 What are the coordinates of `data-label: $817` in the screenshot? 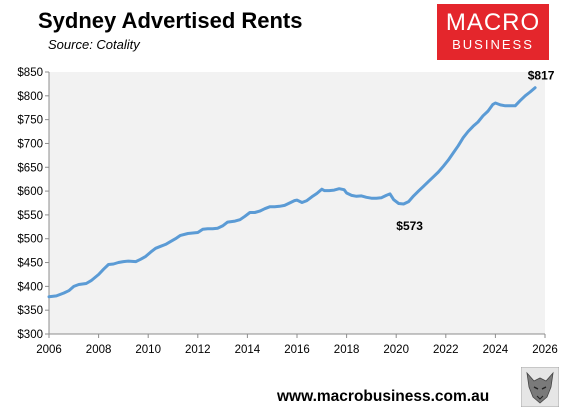 It's located at (541, 76).